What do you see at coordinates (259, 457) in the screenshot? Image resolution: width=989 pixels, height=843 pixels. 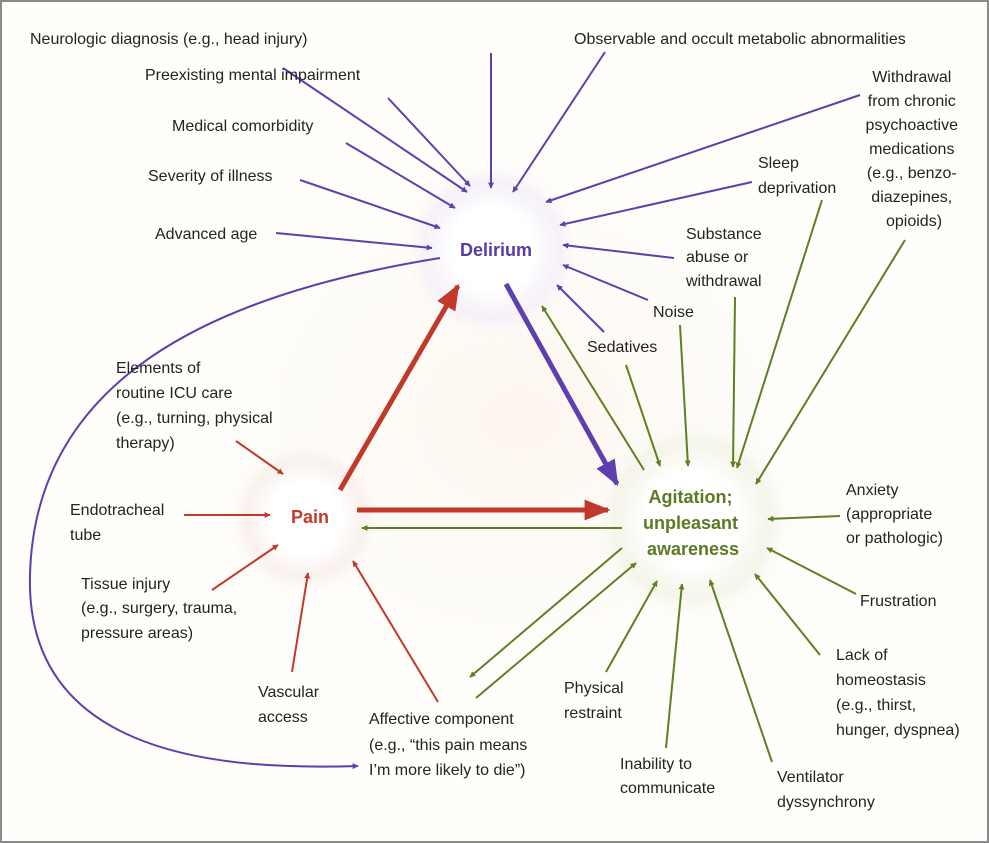 I see `arrow-icu-care` at bounding box center [259, 457].